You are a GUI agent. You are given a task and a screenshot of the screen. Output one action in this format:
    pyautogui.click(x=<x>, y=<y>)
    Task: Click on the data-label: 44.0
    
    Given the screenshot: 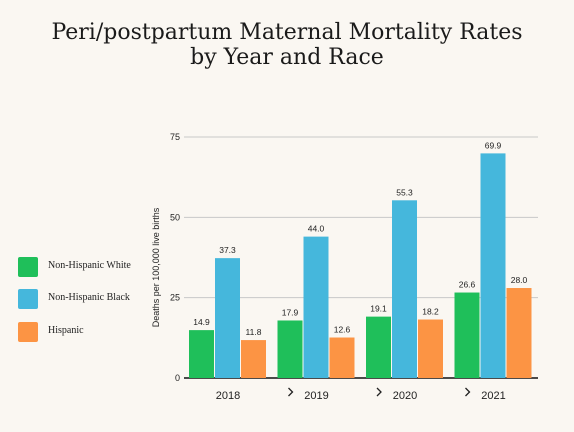 What is the action you would take?
    pyautogui.click(x=316, y=229)
    